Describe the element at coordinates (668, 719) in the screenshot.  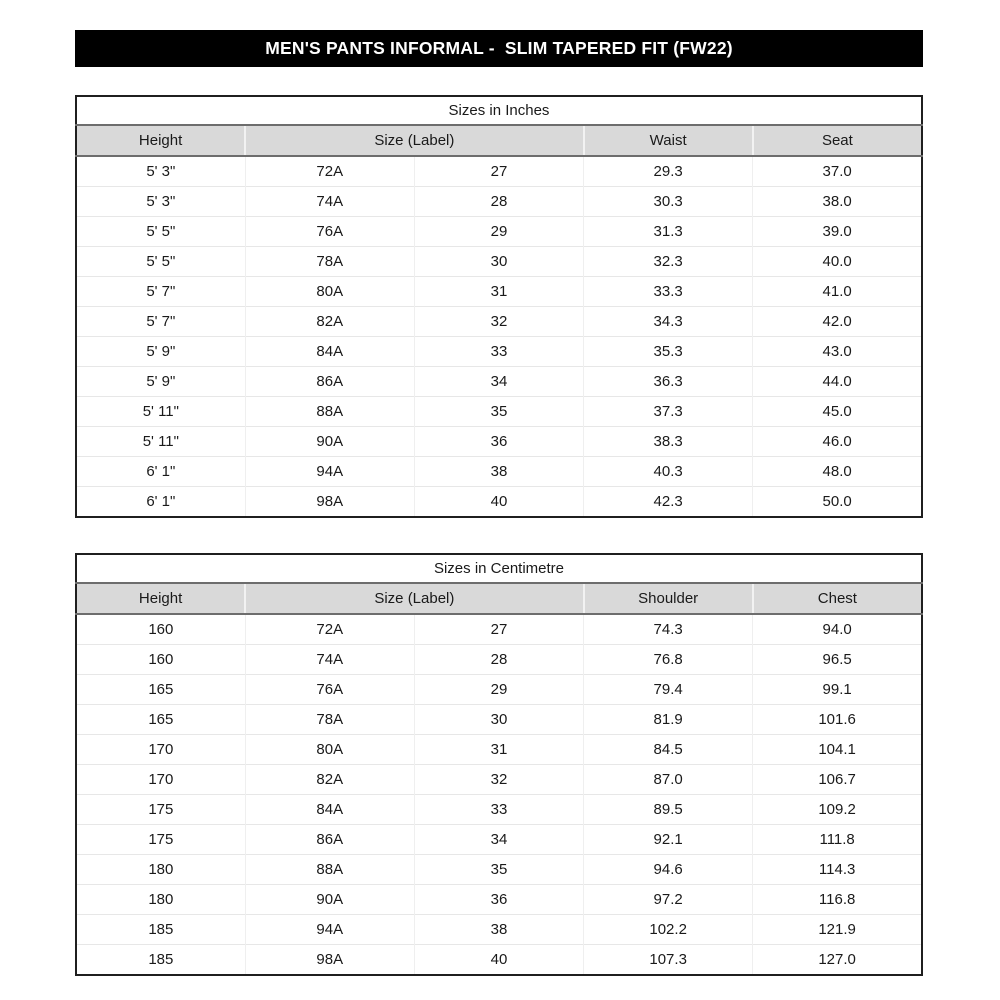
I see `table-cell: 81.9` at that location.